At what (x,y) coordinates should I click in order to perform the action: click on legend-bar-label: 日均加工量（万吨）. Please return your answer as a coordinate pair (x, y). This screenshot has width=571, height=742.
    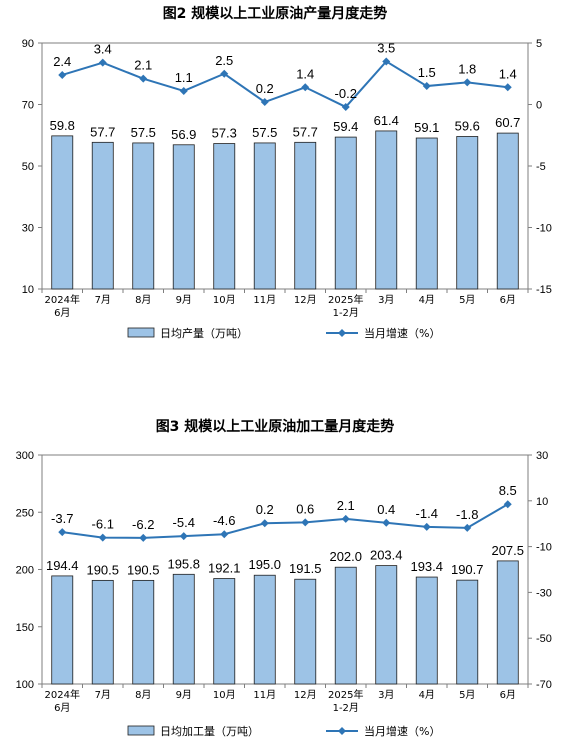
    Looking at the image, I should click on (209, 731).